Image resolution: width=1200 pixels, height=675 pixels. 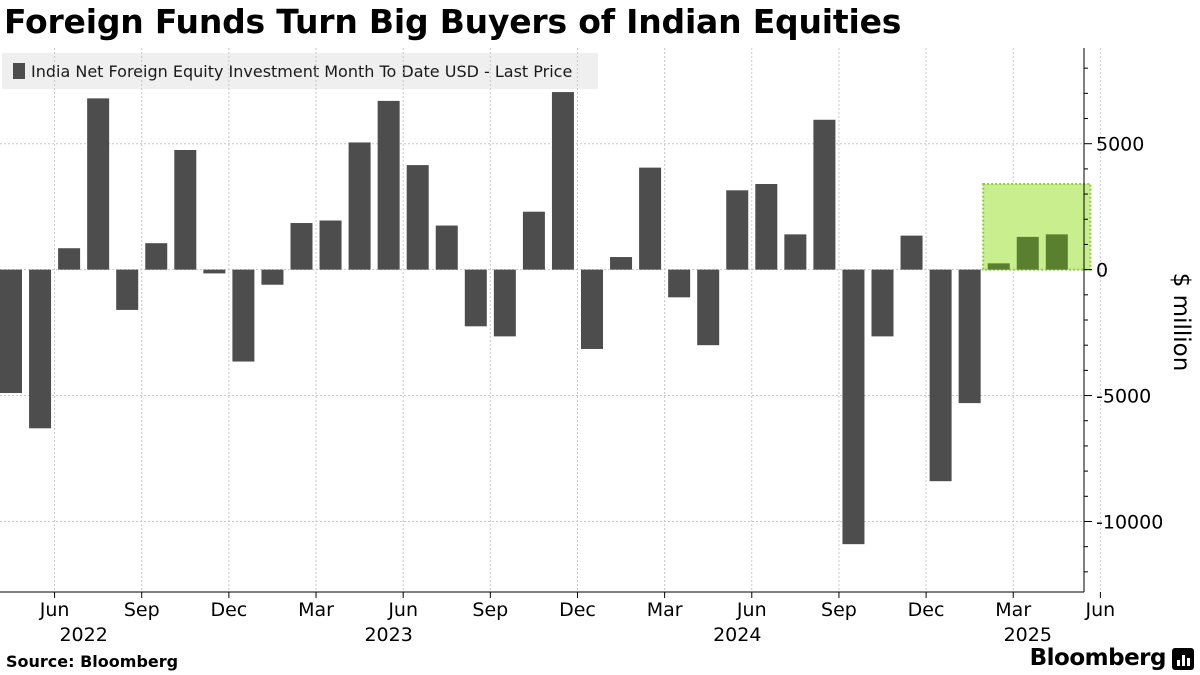 What do you see at coordinates (737, 230) in the screenshot?
I see `bar-jun-2024` at bounding box center [737, 230].